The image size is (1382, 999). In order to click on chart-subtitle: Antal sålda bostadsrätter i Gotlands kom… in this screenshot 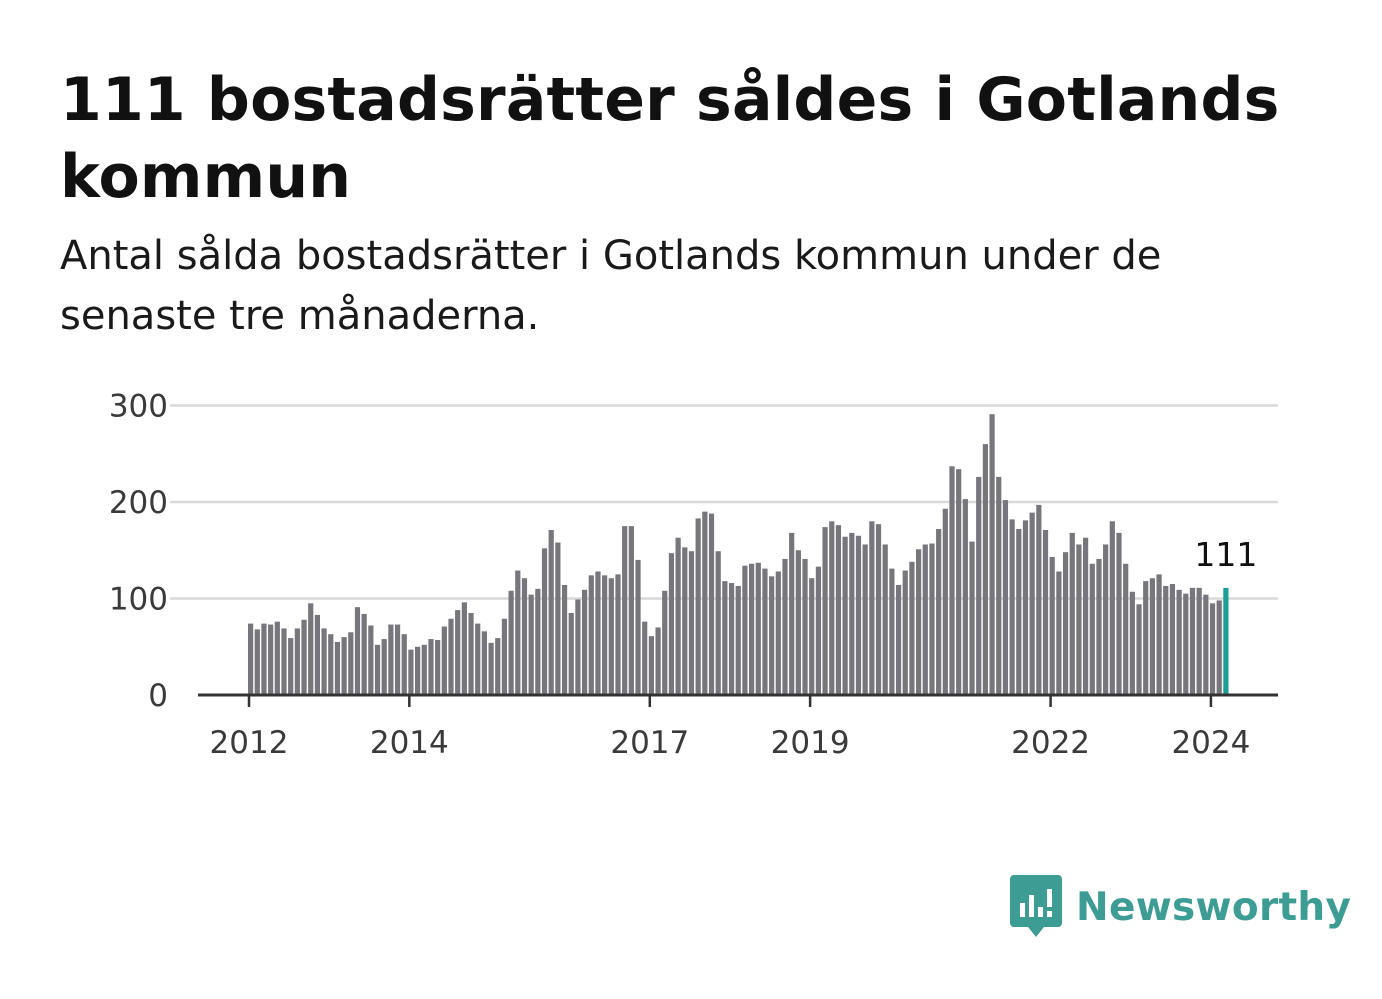, I will do `click(611, 286)`.